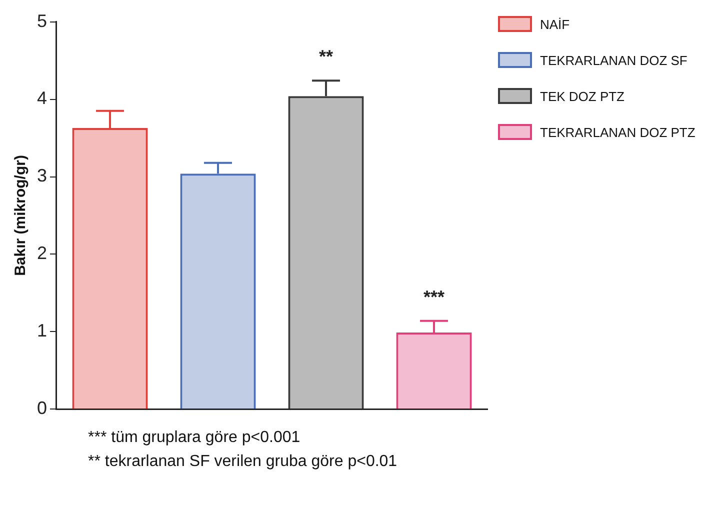 This screenshot has height=505, width=706. I want to click on y-tick-label: 4, so click(42, 98).